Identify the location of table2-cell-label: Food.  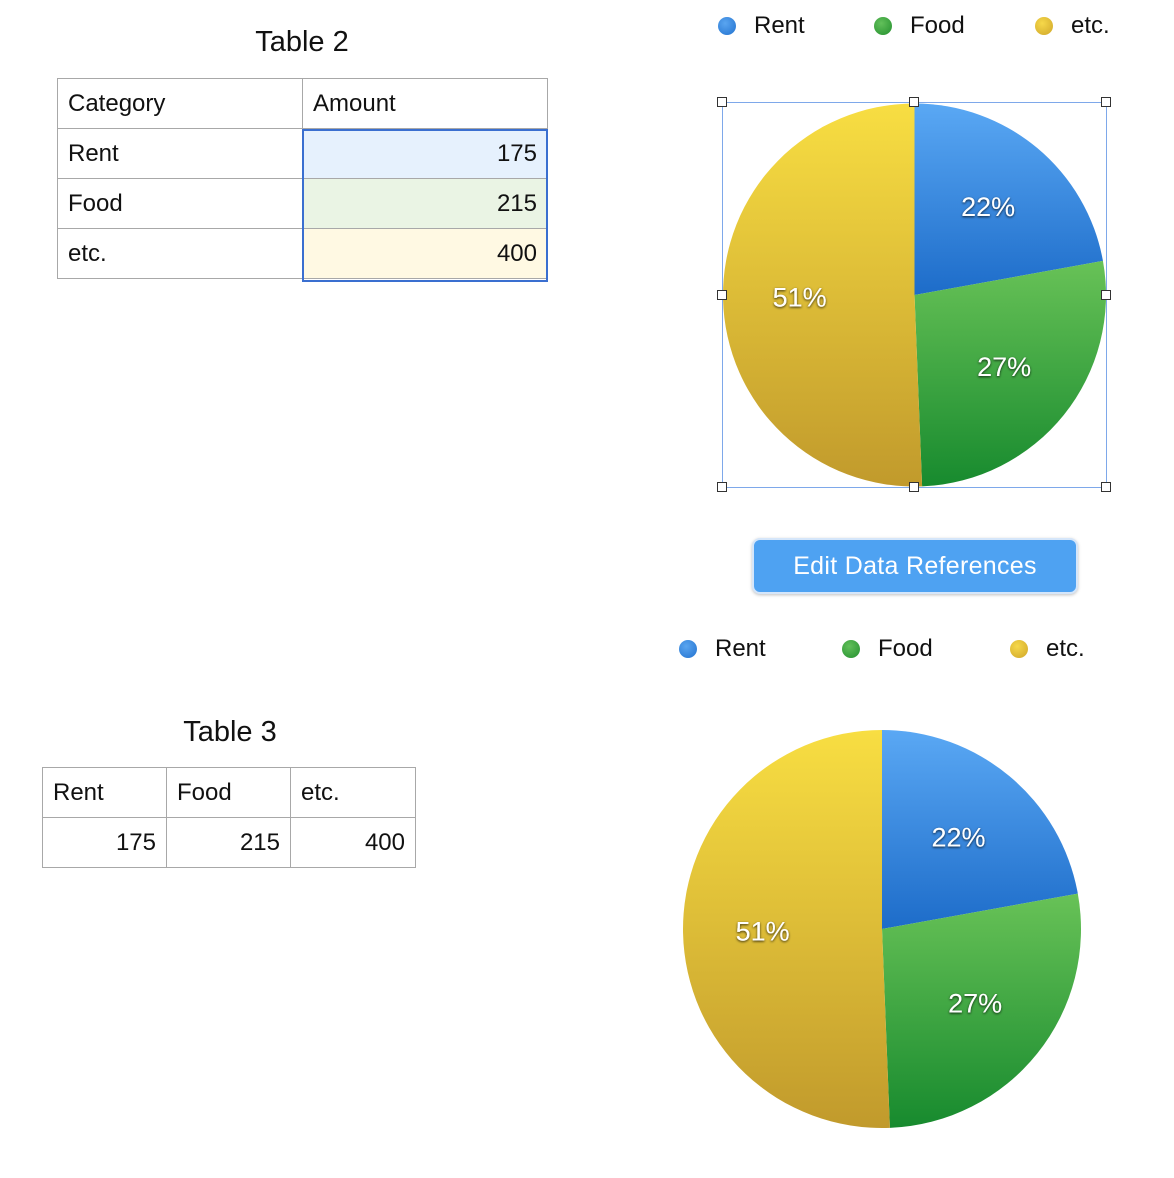
(180, 203).